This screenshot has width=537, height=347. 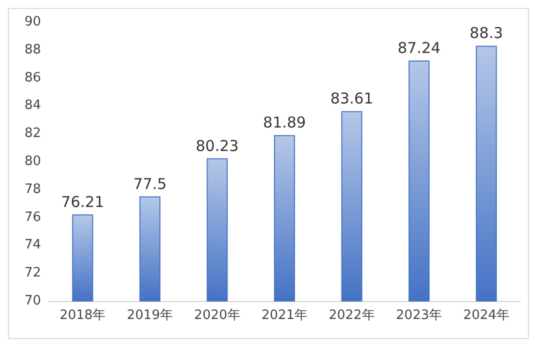 I want to click on y-tick-label: 80, so click(x=32, y=161).